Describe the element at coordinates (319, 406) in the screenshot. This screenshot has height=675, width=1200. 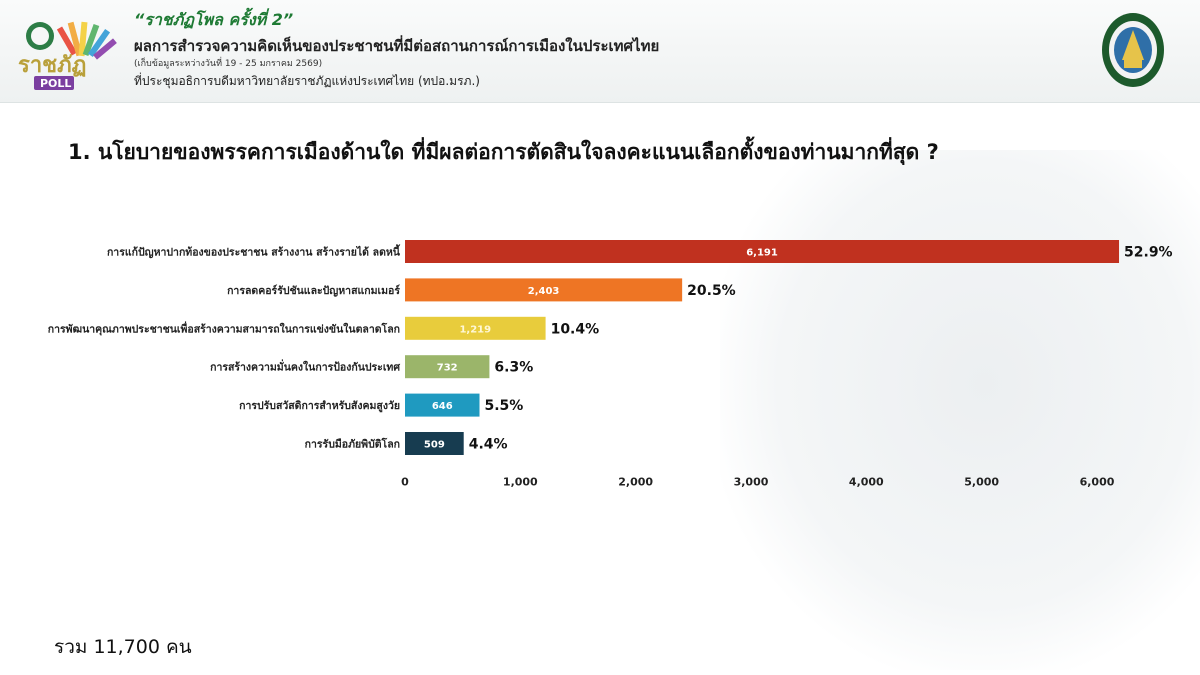
I see `category-label: การปรับสวัสดิการสำหรับสังคมสูงวัย` at that location.